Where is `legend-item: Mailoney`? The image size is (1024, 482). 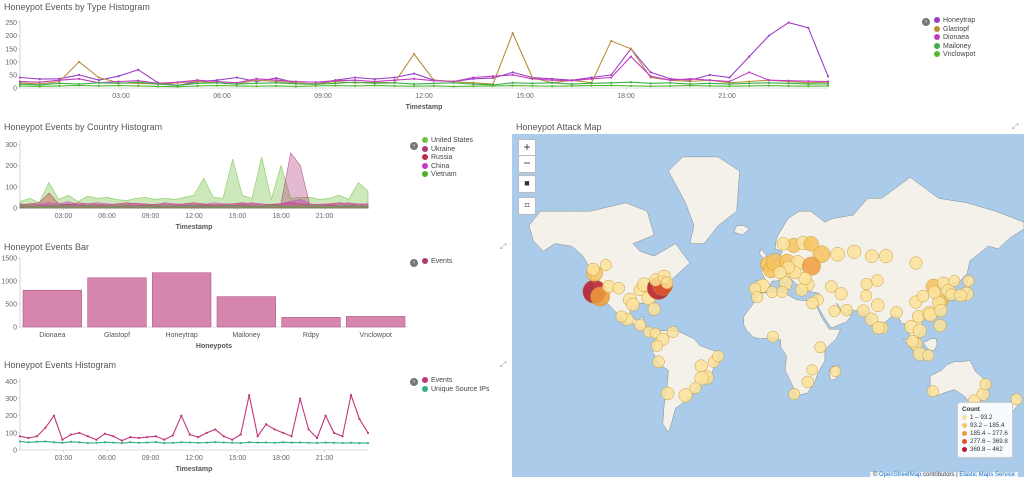 legend-item: Mailoney is located at coordinates (954, 47).